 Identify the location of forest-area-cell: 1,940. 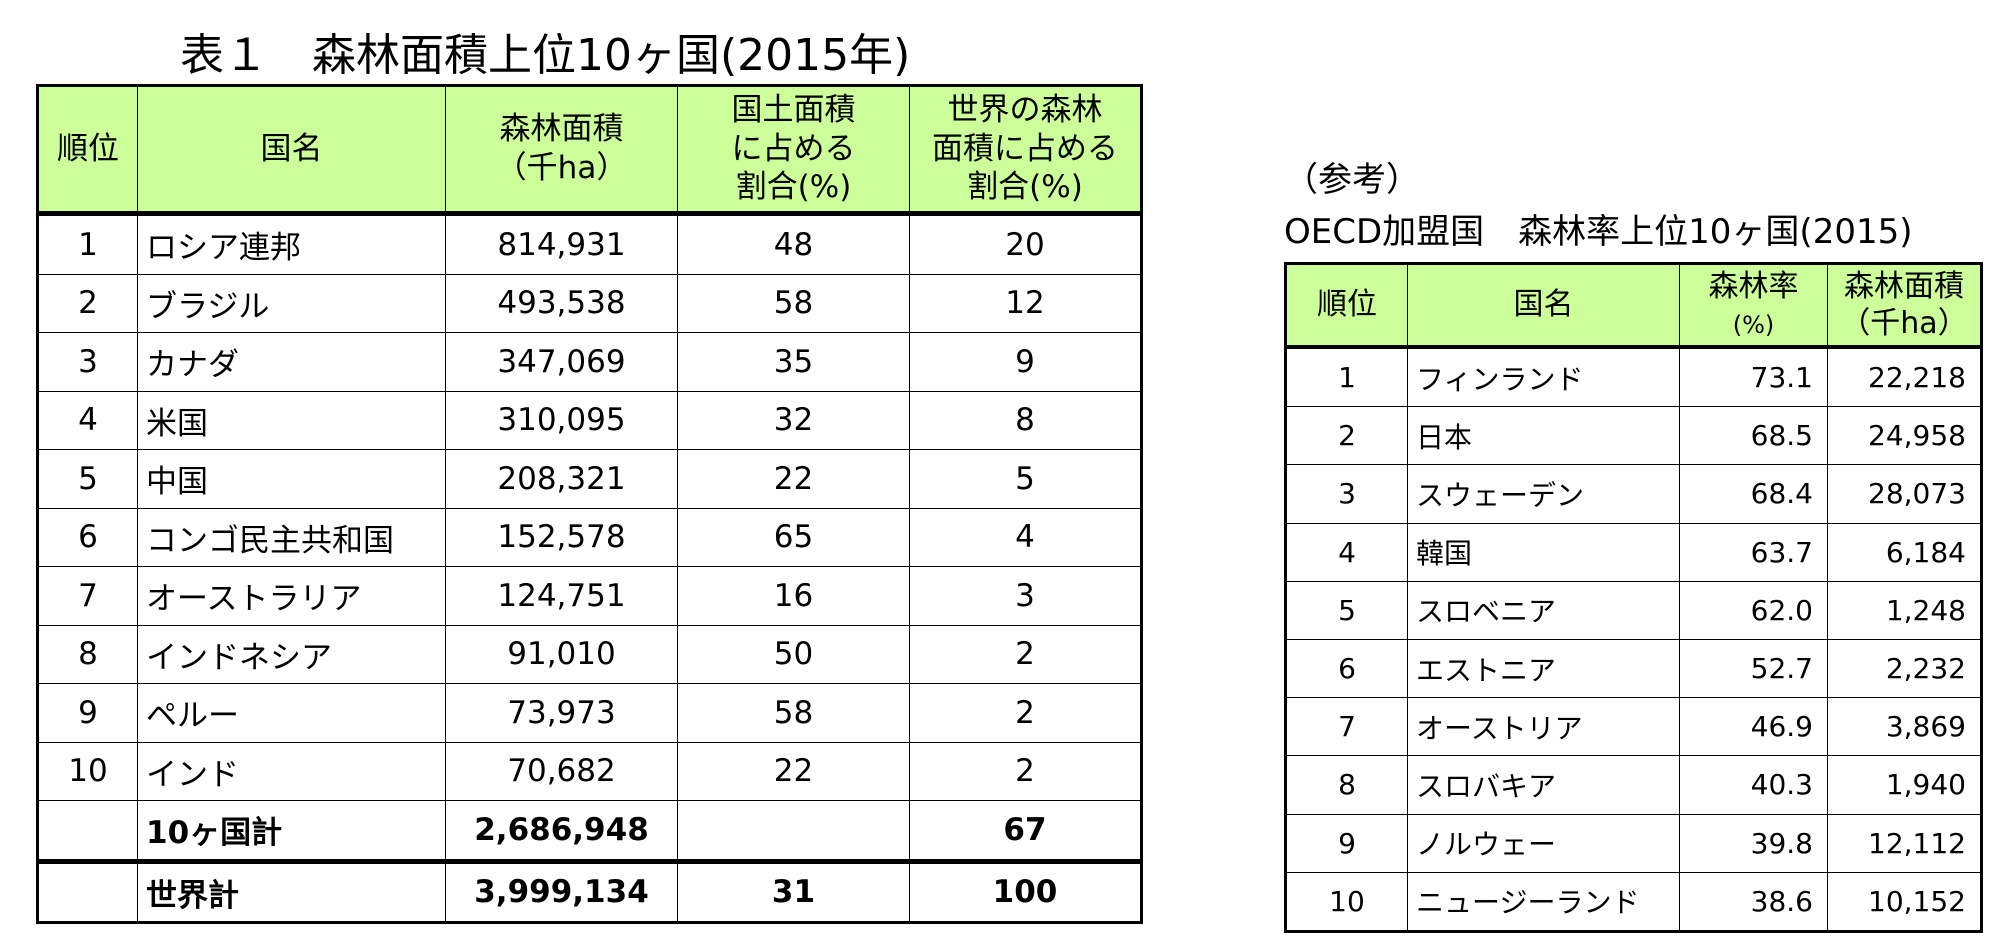
(1904, 785).